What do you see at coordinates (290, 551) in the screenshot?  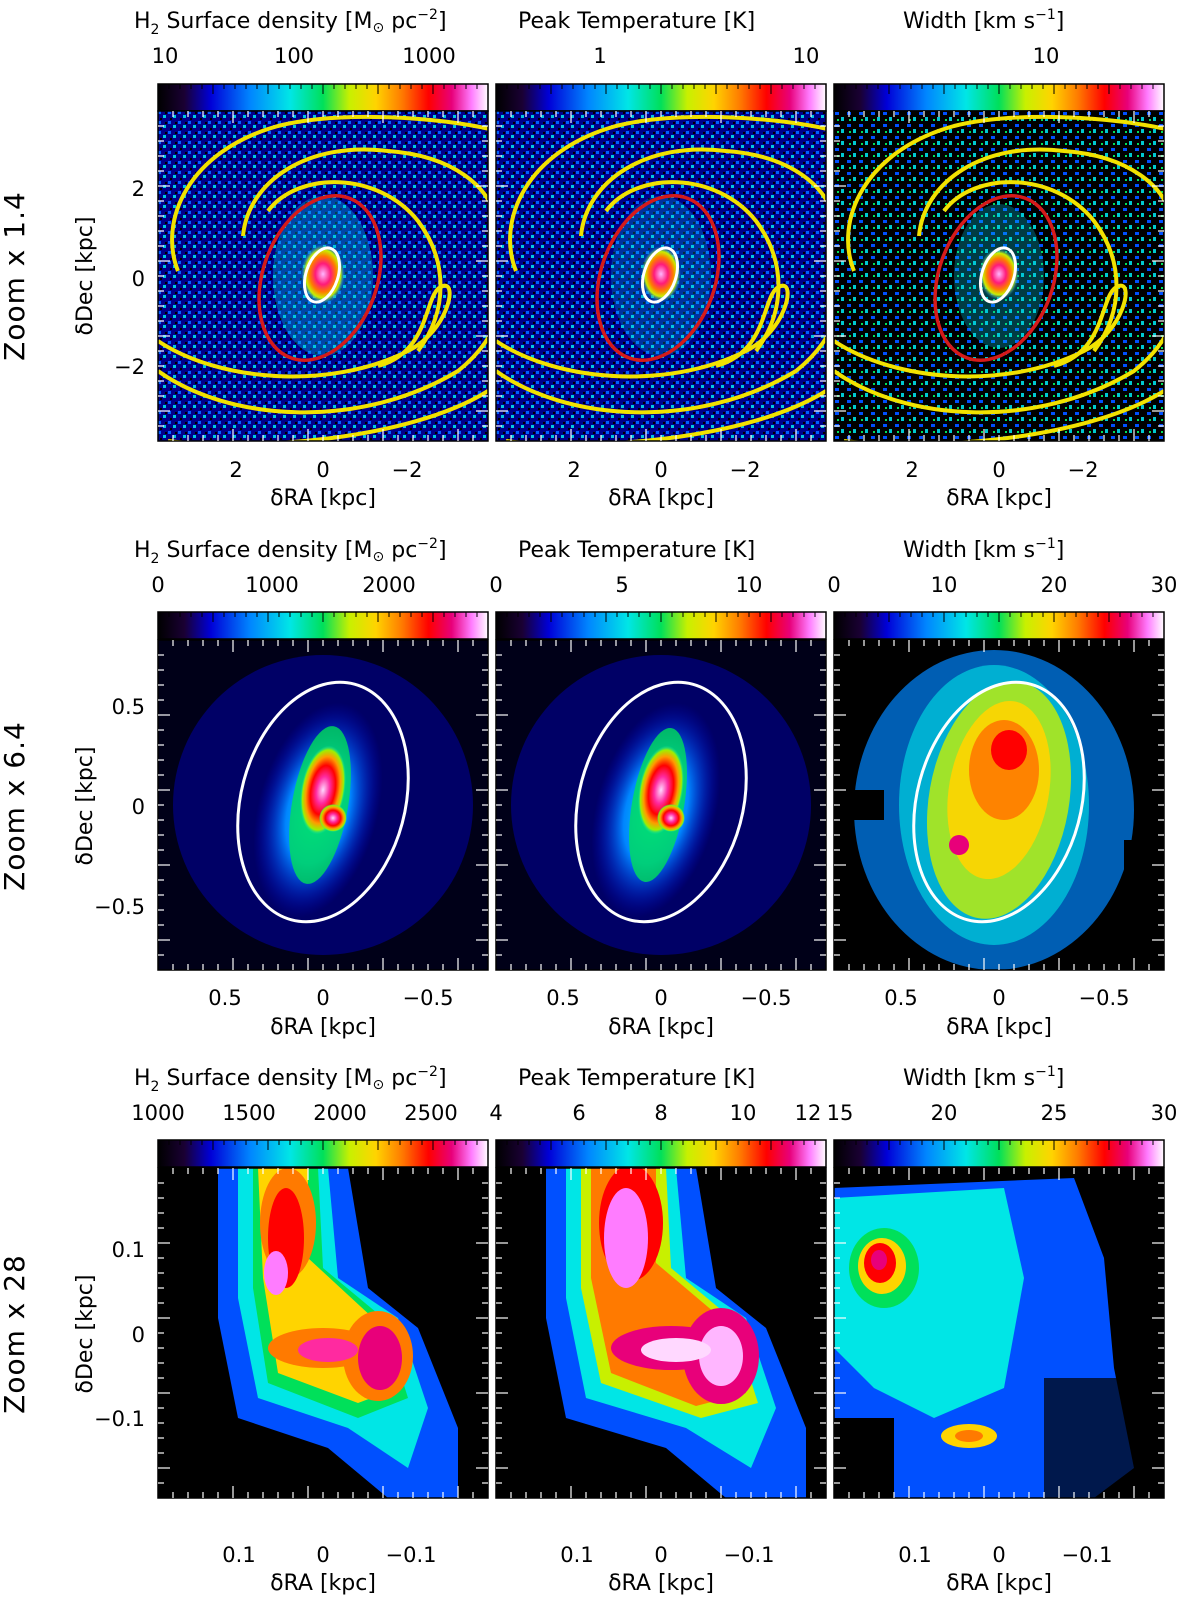 I see `row2-title-h2-density: H2 Surface density [M⊙ pc−2]` at bounding box center [290, 551].